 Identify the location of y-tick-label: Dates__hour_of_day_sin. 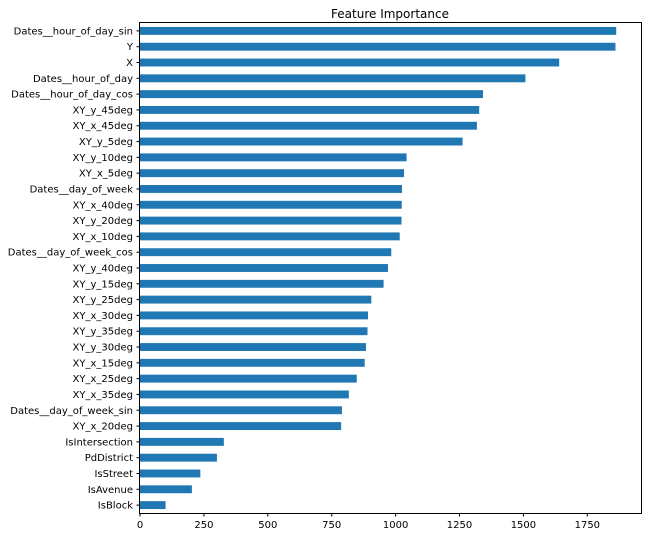
(73, 31).